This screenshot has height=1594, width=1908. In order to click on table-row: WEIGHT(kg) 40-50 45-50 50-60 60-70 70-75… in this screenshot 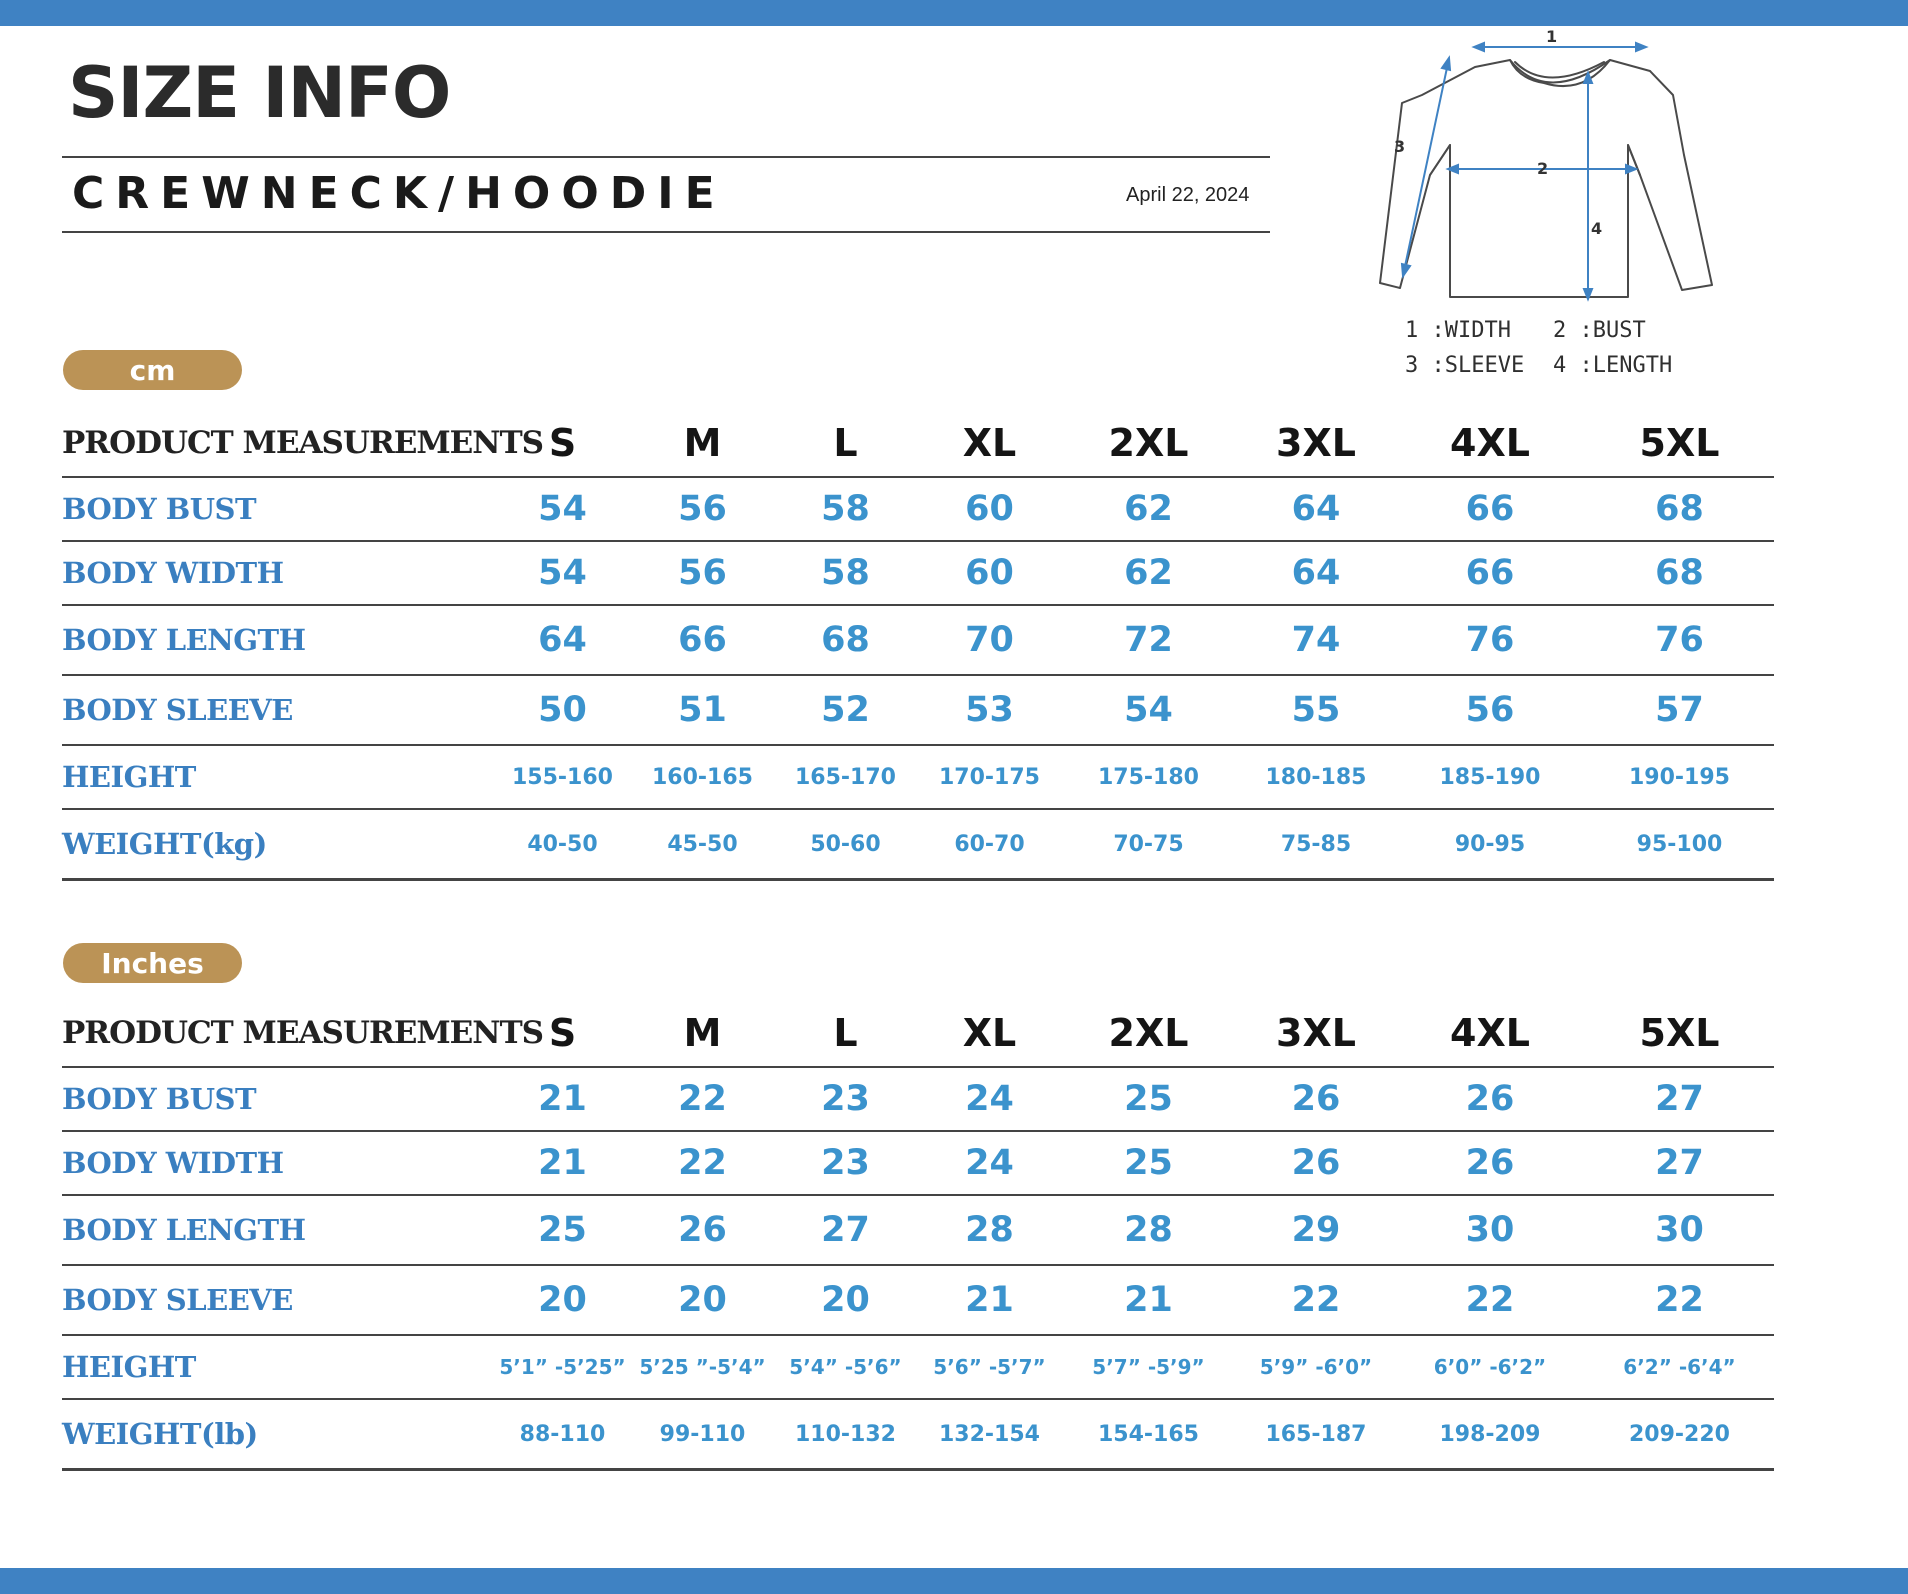, I will do `click(918, 845)`.